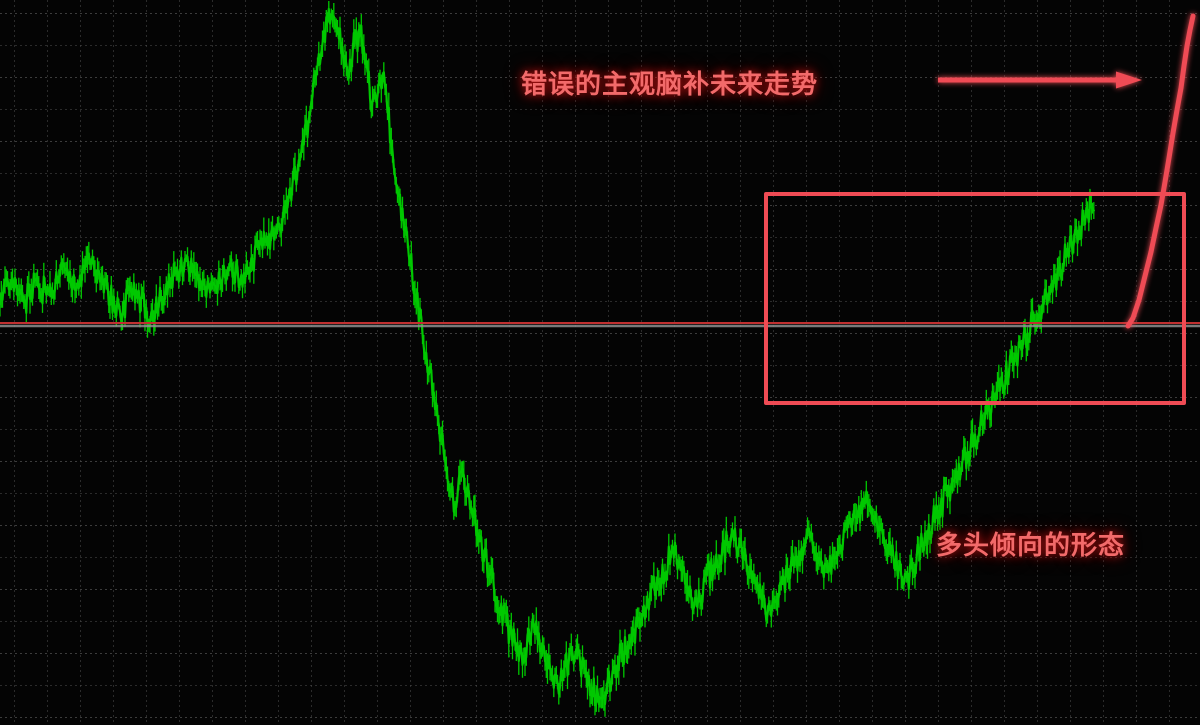 This screenshot has width=1200, height=725. I want to click on level-lines, so click(600, 325).